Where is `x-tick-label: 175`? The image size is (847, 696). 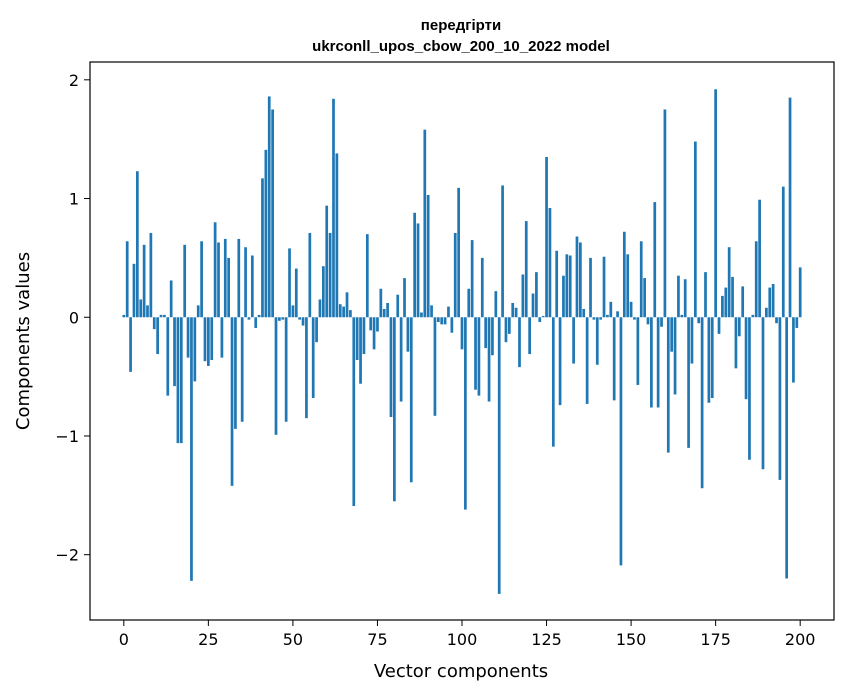
x-tick-label: 175 is located at coordinates (715, 639).